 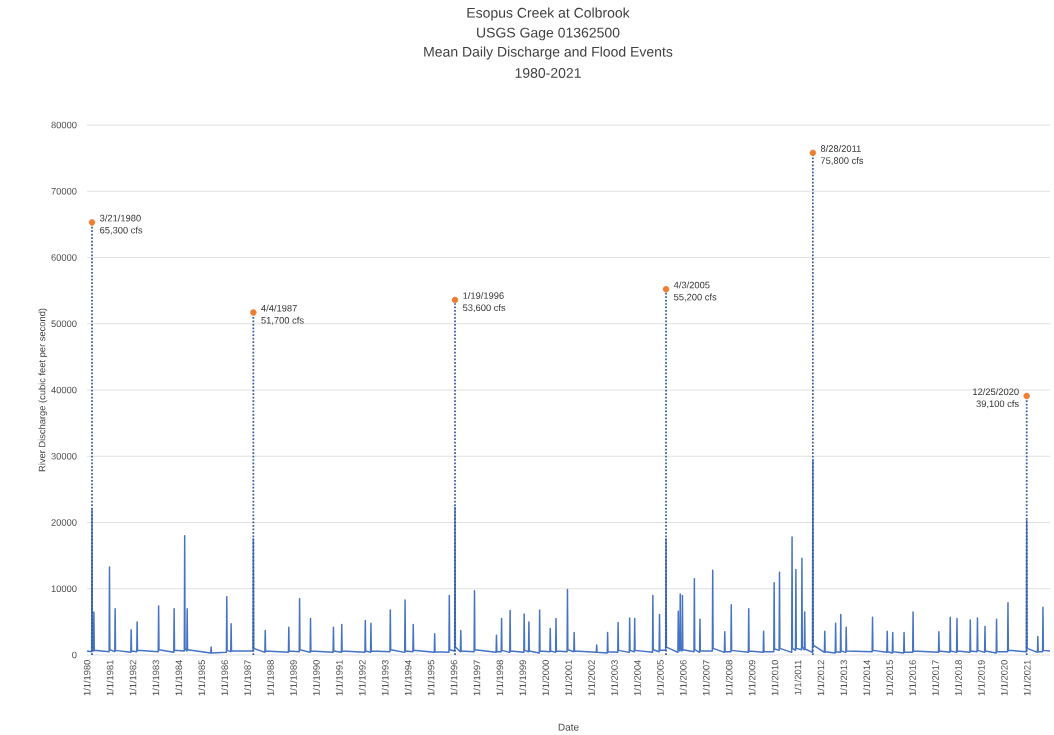 What do you see at coordinates (64, 390) in the screenshot?
I see `y-tick-label: 40000` at bounding box center [64, 390].